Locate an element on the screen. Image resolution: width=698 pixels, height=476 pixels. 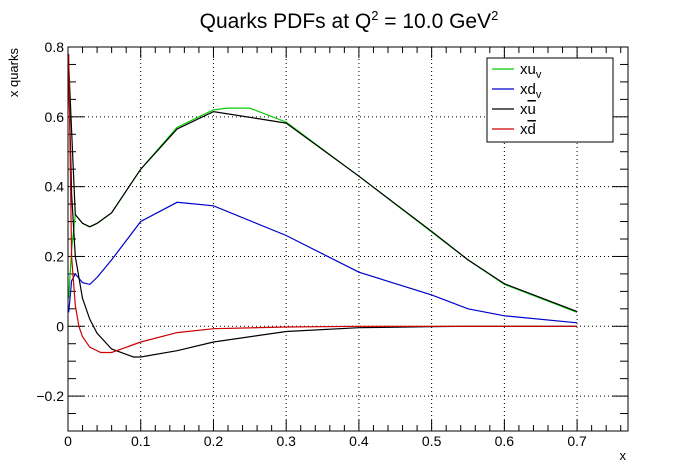
legend-label-xuv: xuv is located at coordinates (531, 71).